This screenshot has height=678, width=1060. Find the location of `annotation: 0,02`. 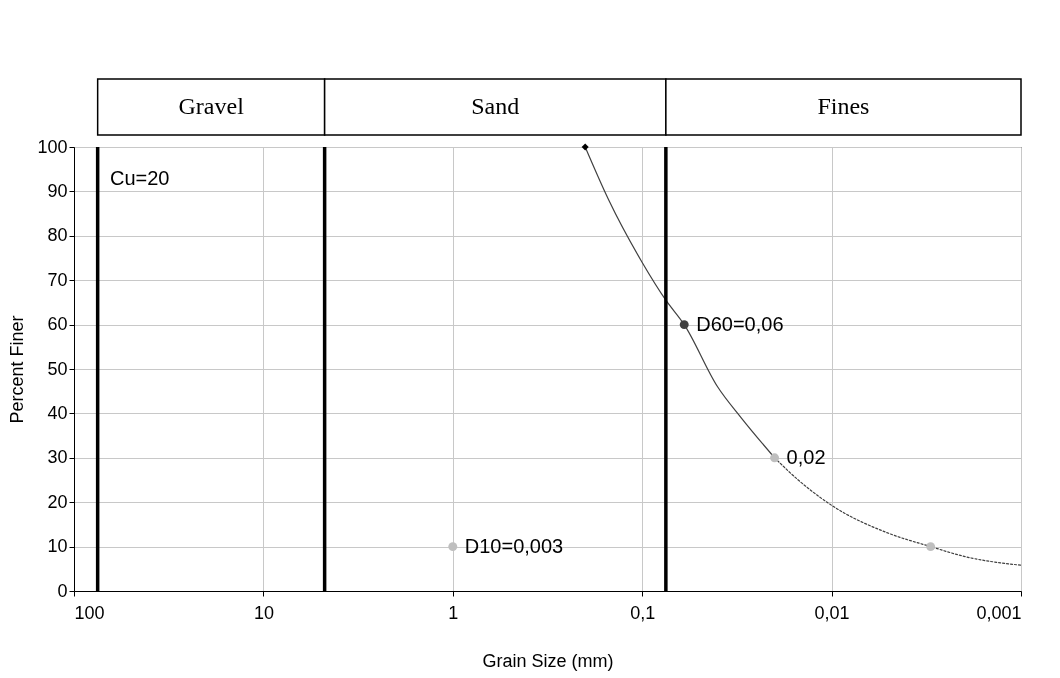

annotation: 0,02 is located at coordinates (806, 456).